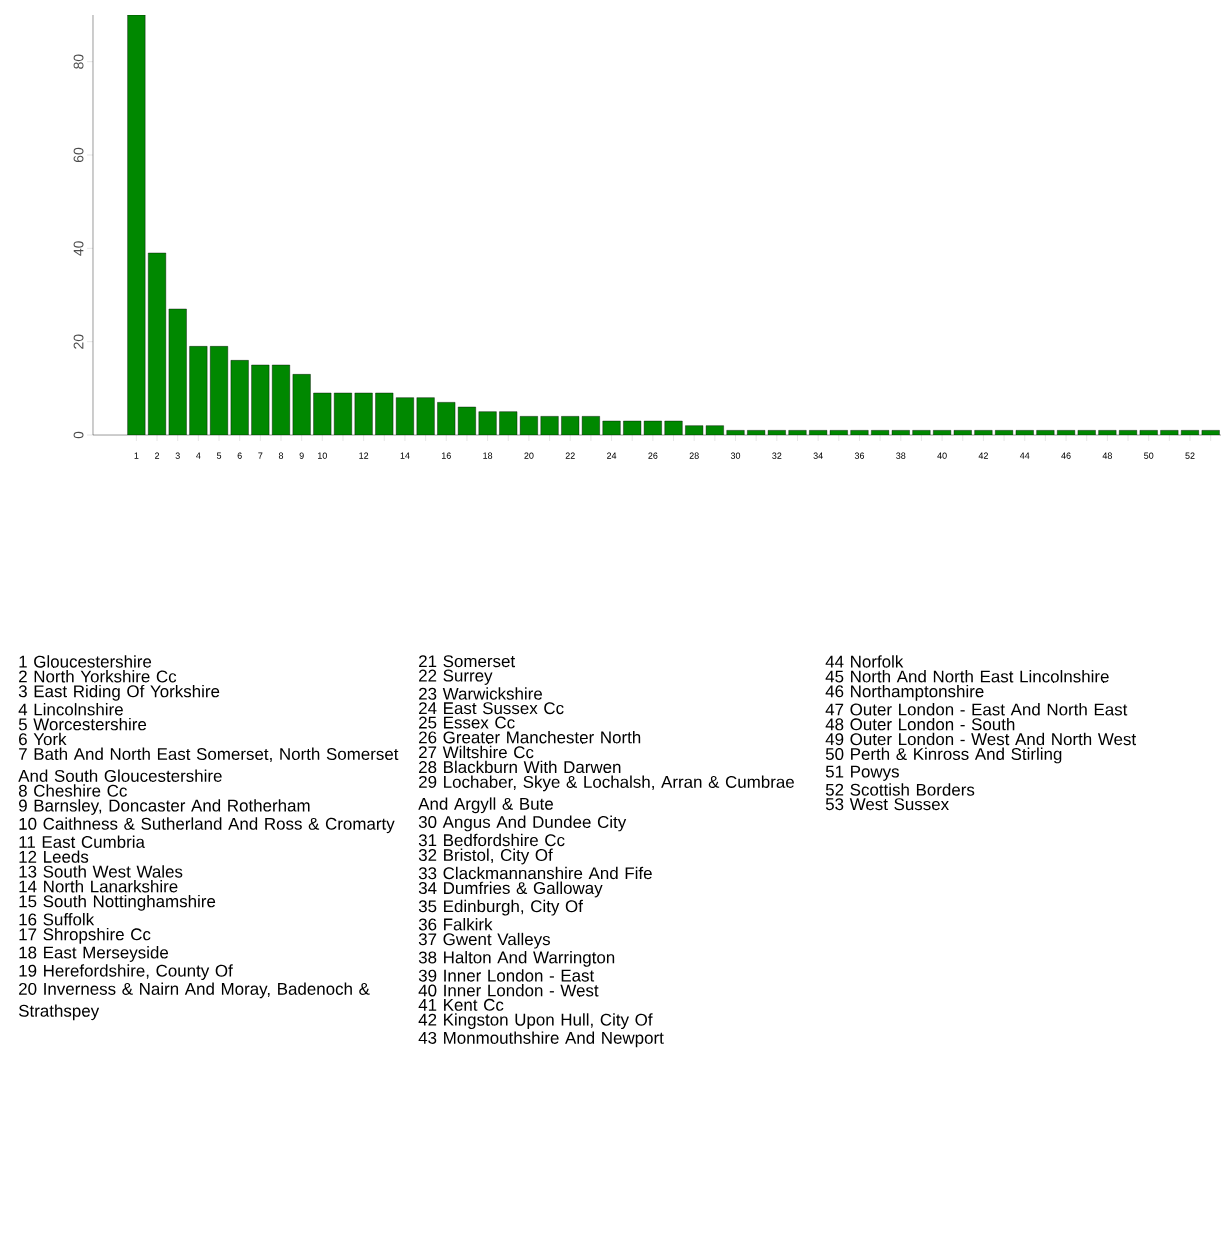 The image size is (1221, 1235). Describe the element at coordinates (260, 455) in the screenshot. I see `x-tick-label: 7` at that location.